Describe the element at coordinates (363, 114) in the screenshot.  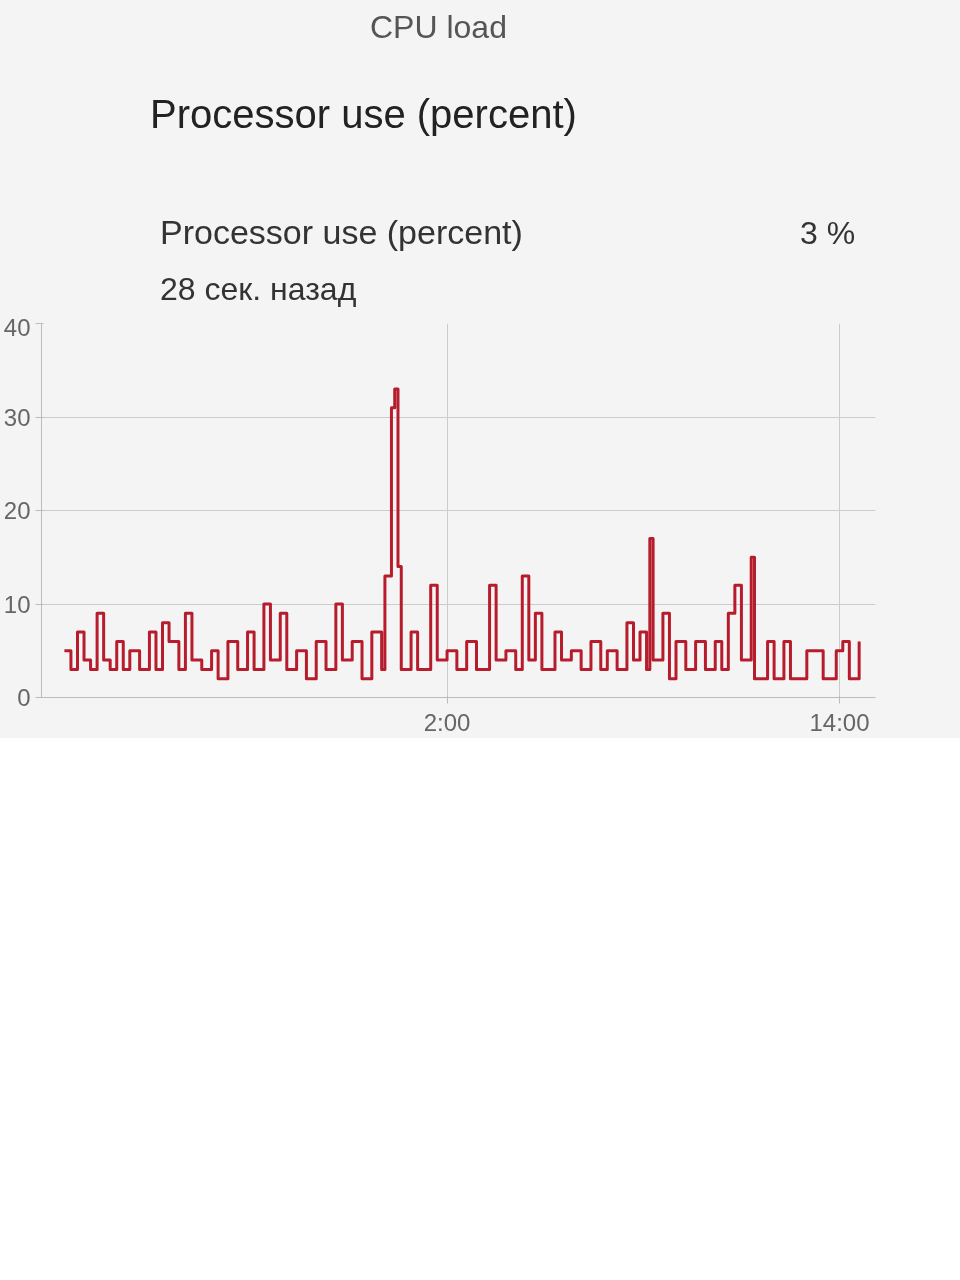
I see `chart-title: Processor use (percent)` at that location.